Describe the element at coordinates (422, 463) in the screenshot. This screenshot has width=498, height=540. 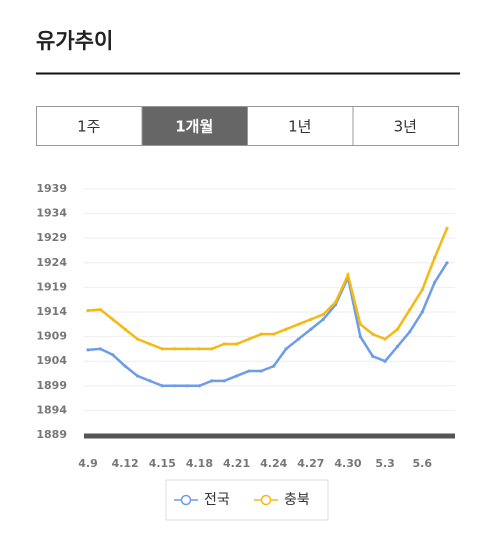
I see `x-tick-label: 5.6` at that location.